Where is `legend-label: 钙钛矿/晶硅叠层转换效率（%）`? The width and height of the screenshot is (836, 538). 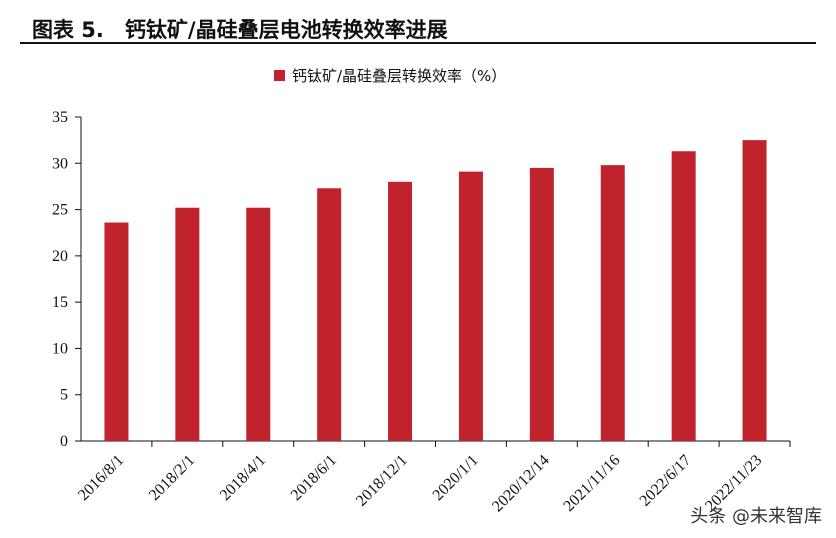
legend-label: 钙钛矿/晶硅叠层转换效率（%） is located at coordinates (399, 76).